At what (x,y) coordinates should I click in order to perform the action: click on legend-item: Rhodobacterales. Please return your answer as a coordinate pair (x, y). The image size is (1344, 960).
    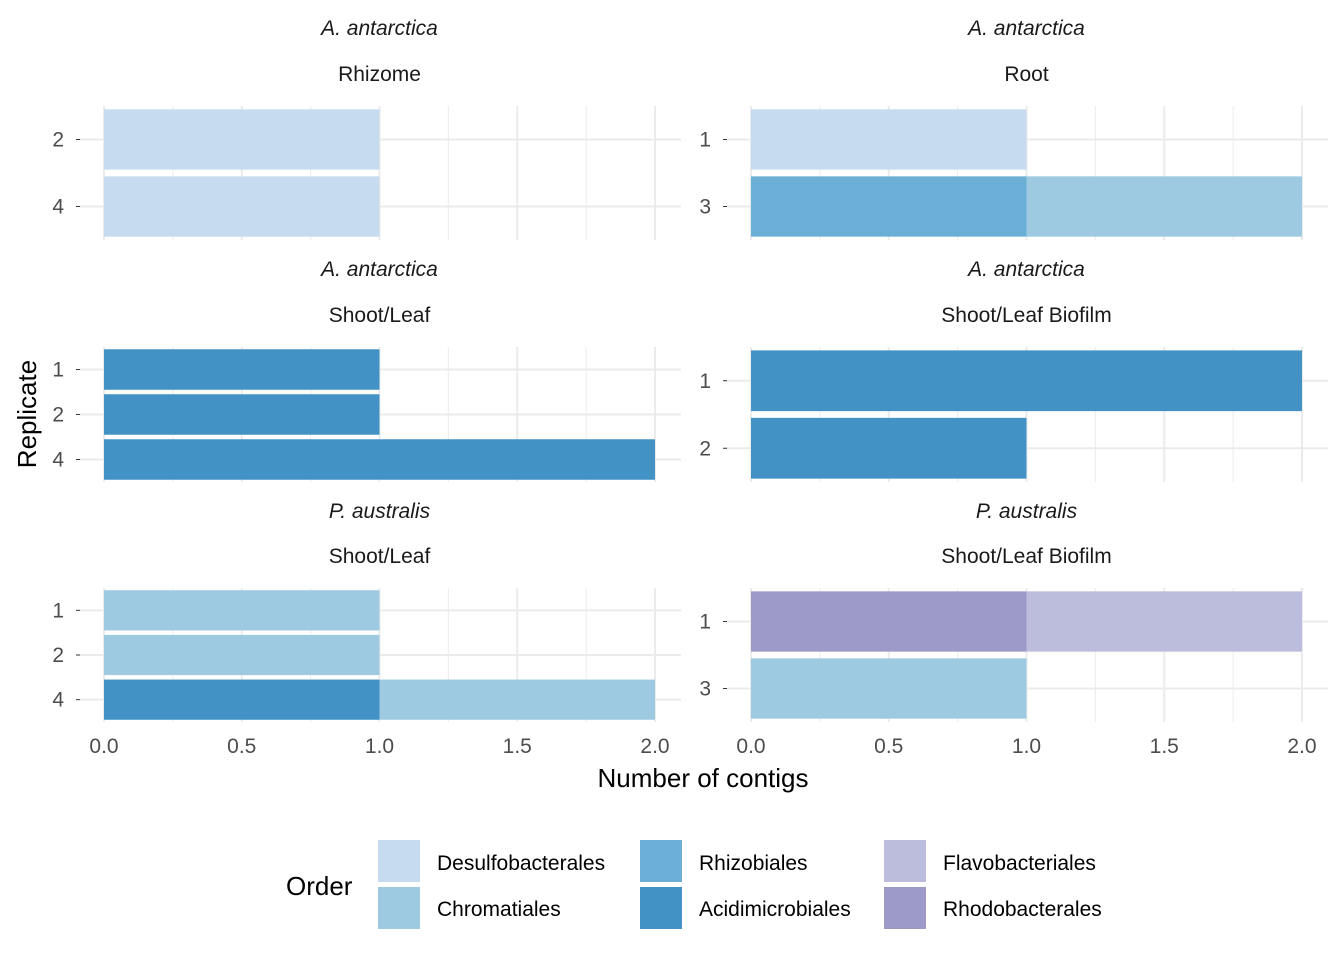
    Looking at the image, I should click on (993, 908).